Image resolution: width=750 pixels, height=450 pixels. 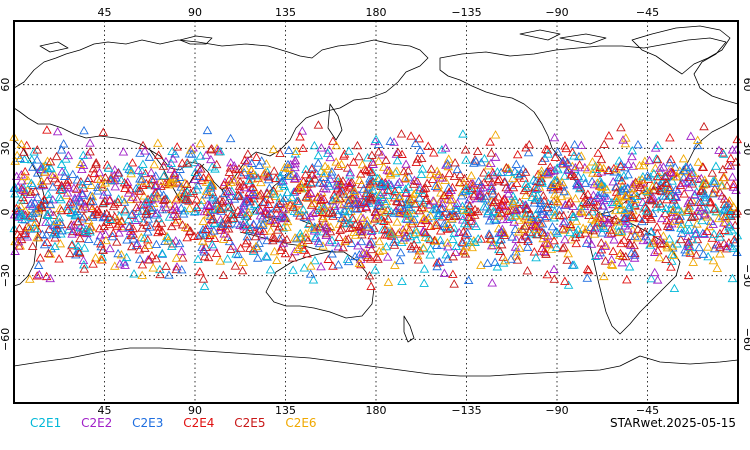 What do you see at coordinates (181, 423) in the screenshot?
I see `legend: C2E1 C2E2 C2E3 C2E4 C2E5 C2E6` at bounding box center [181, 423].